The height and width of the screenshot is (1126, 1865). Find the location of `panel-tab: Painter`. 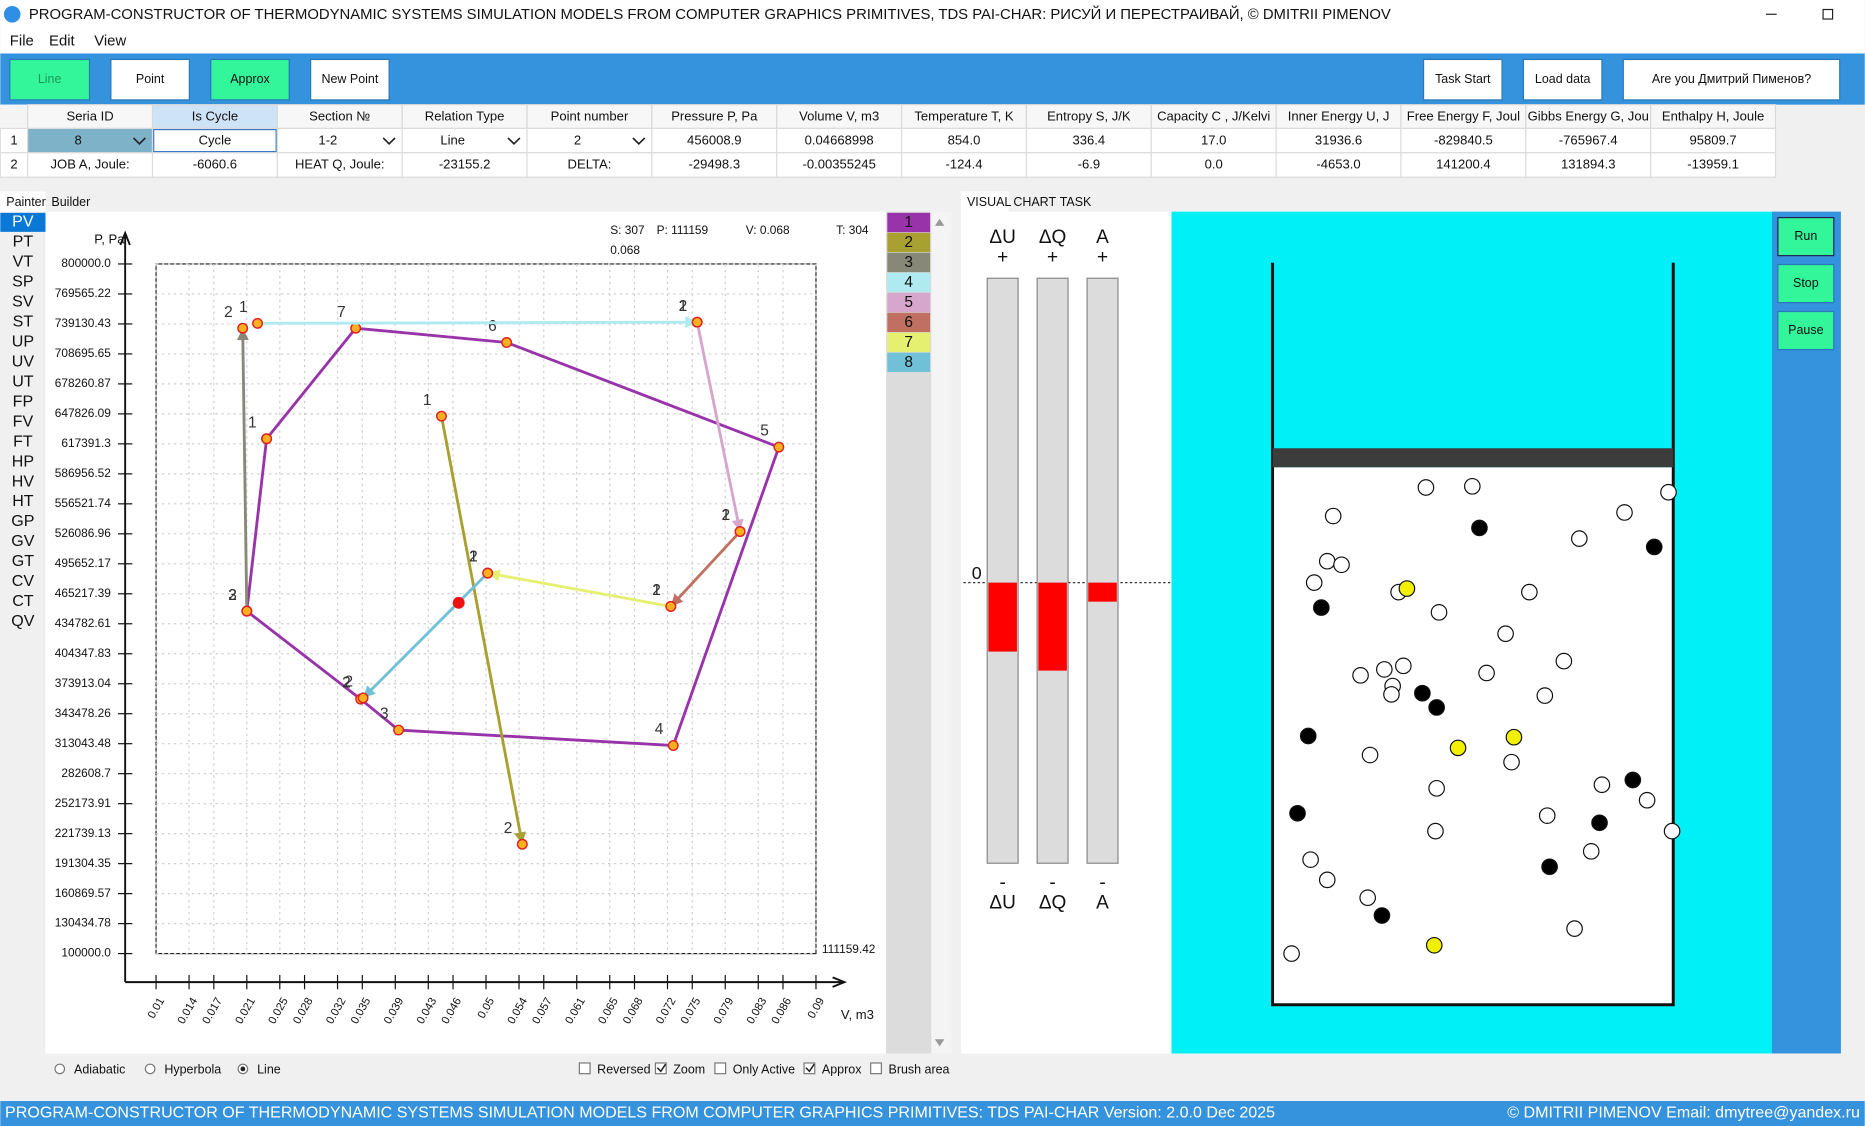

panel-tab: Painter is located at coordinates (26, 202).